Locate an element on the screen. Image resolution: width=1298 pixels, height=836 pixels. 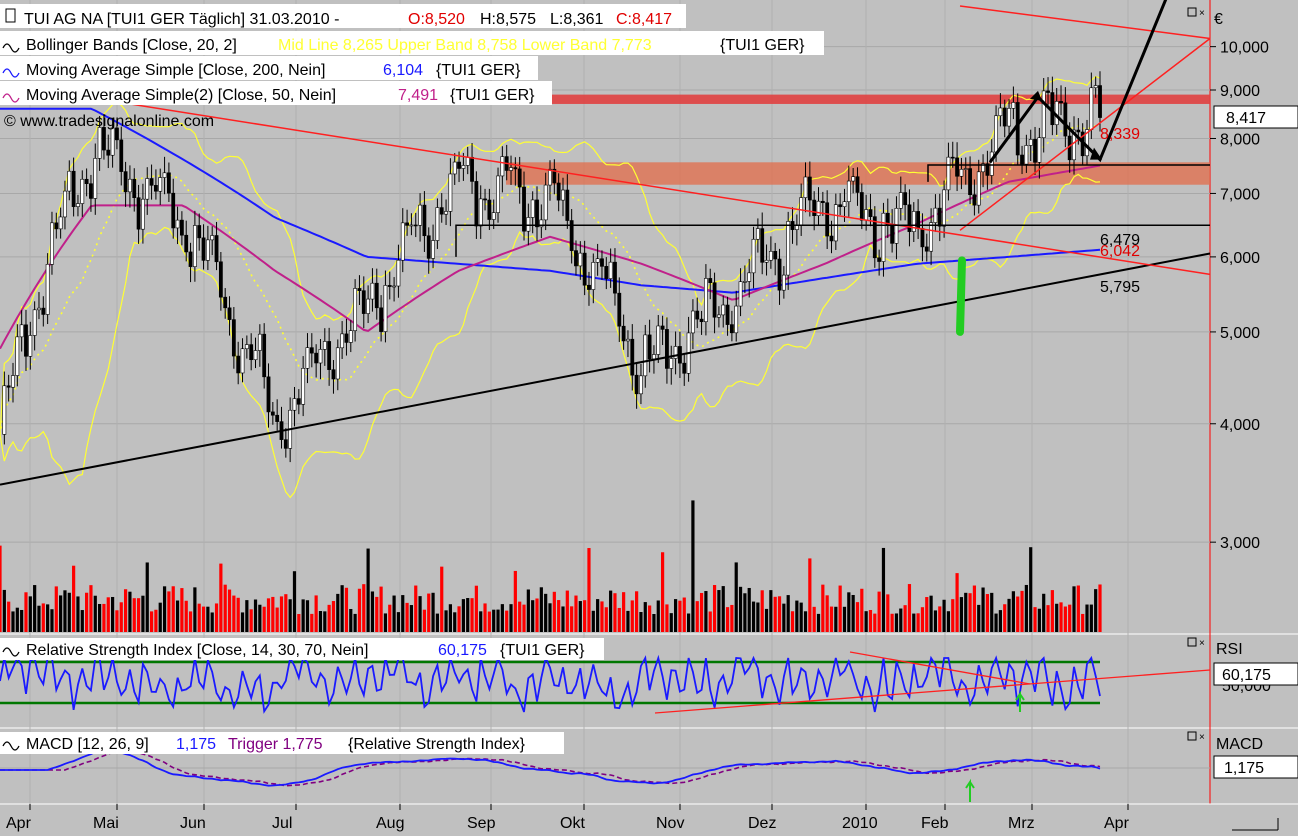
ma200-icon is located at coordinates (11, 73).